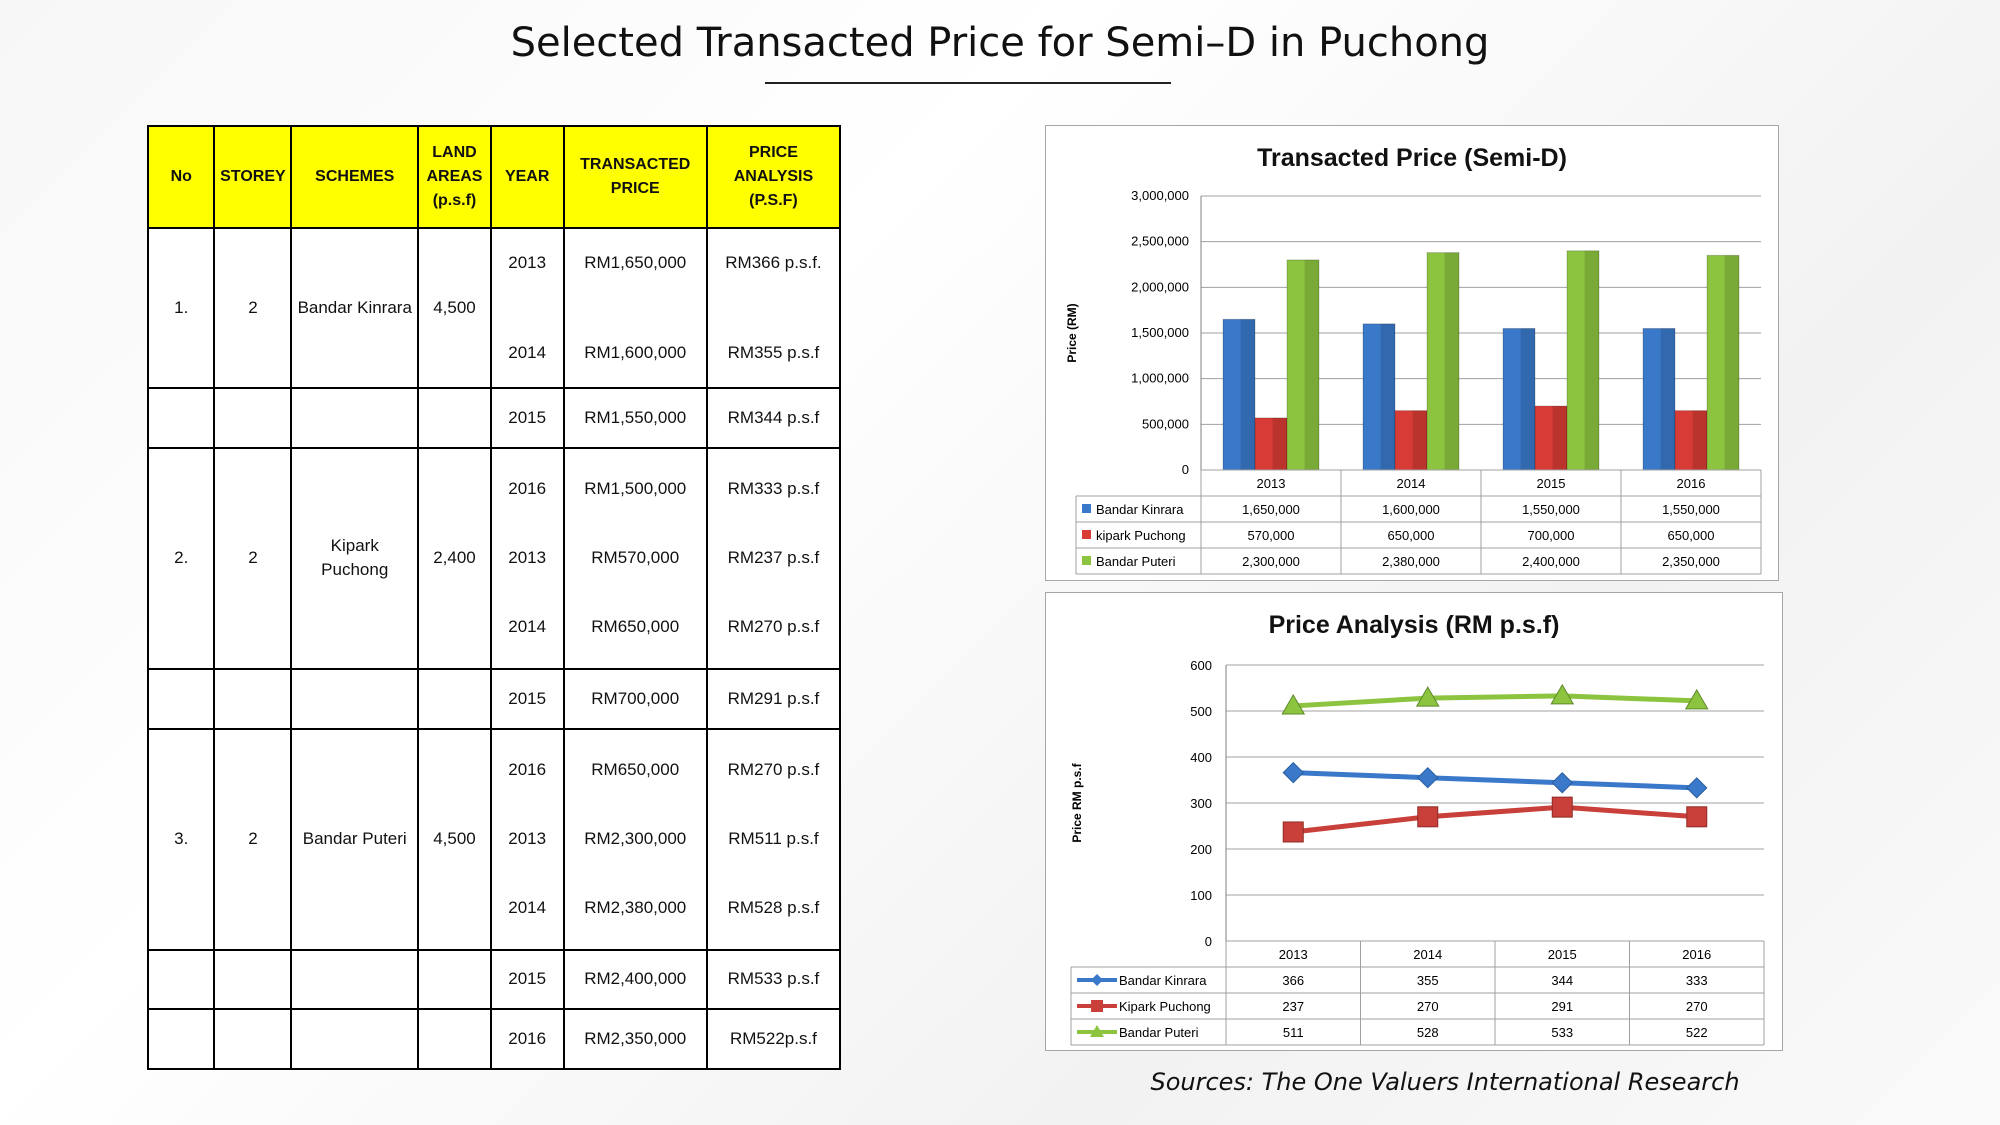 This screenshot has width=2000, height=1125. I want to click on x-tick-label: 2014, so click(1411, 483).